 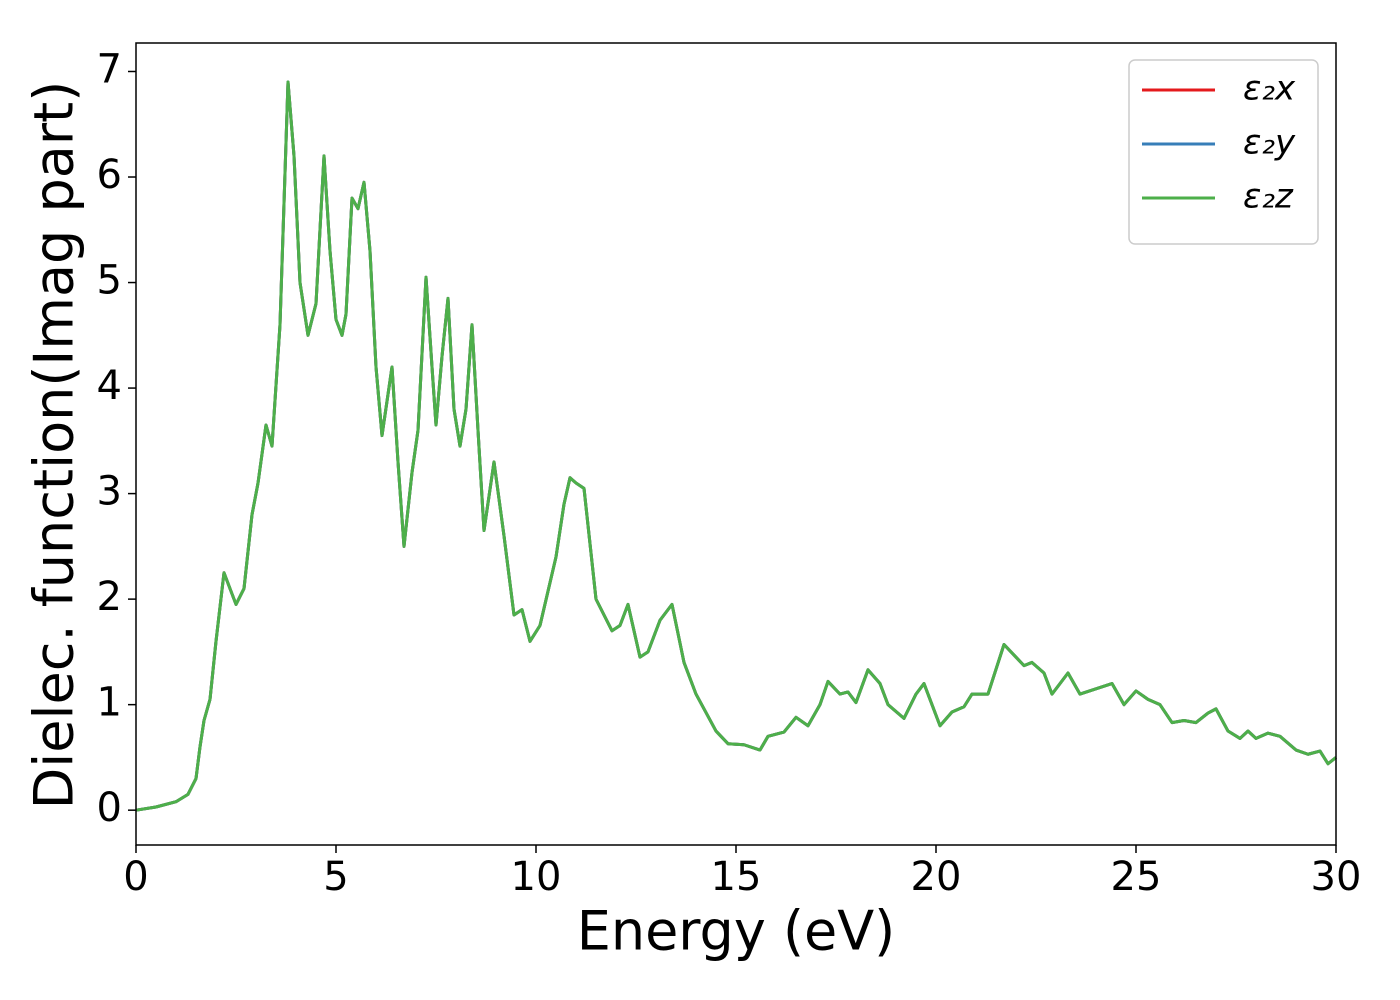 I want to click on y-axis-label: Dielec. function(Imag part), so click(x=54, y=445).